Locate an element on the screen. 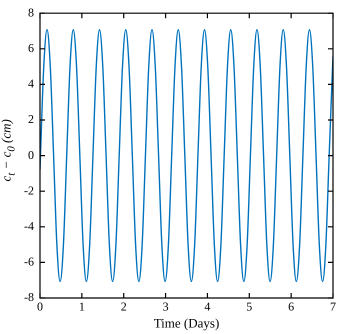  x-tick-label: 1 is located at coordinates (81, 306).